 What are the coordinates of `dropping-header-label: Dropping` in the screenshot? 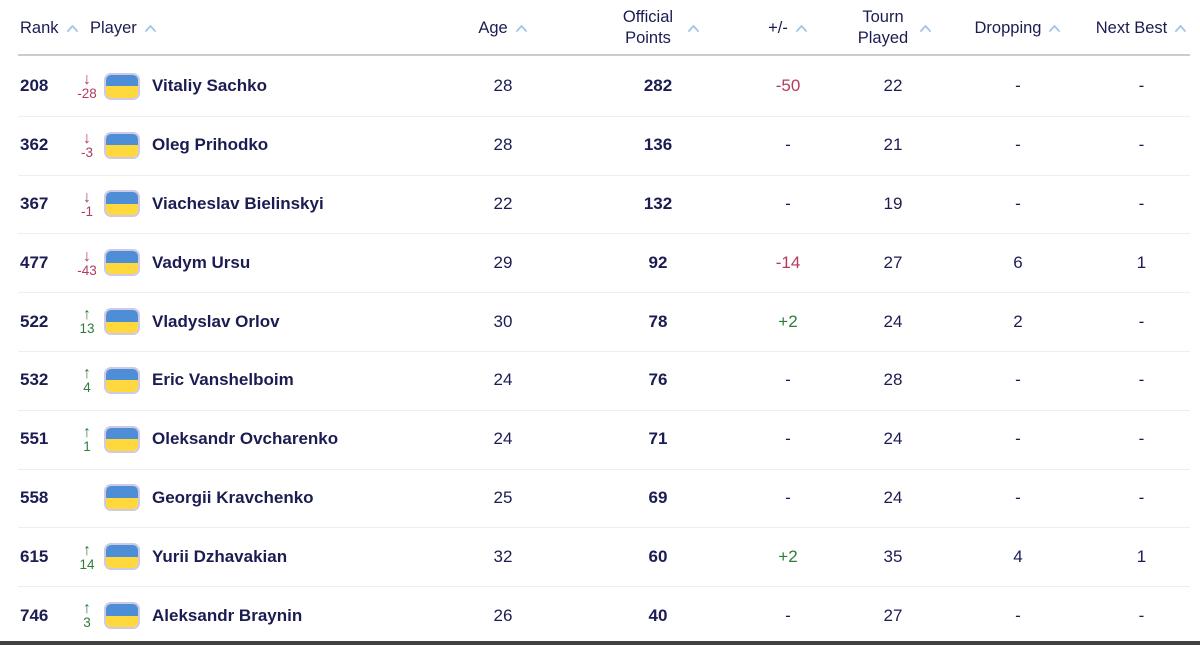 It's located at (1008, 27).